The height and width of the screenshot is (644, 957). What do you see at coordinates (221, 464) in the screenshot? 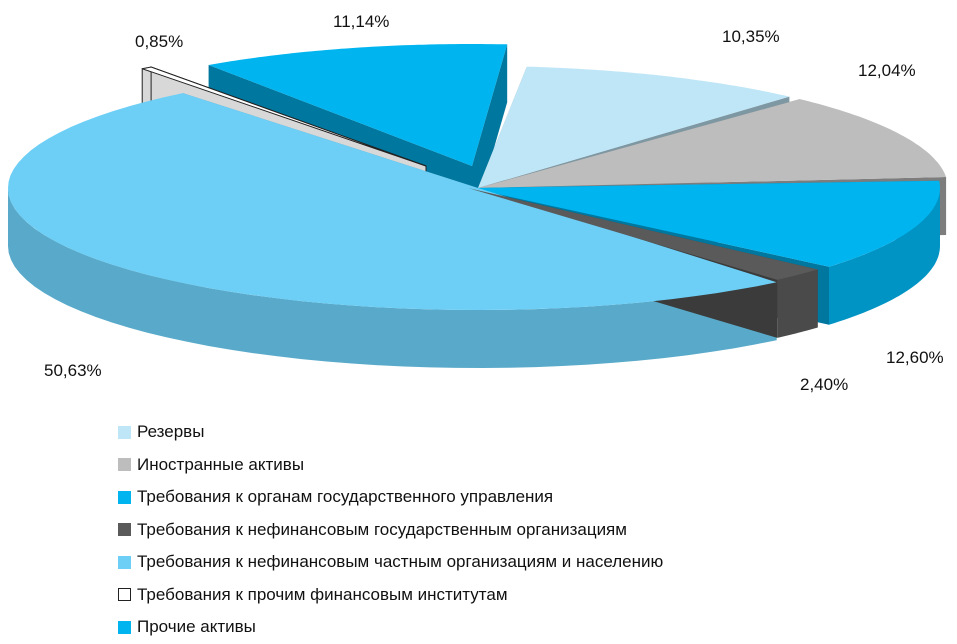
I see `legend-label: Иностранные активы` at bounding box center [221, 464].